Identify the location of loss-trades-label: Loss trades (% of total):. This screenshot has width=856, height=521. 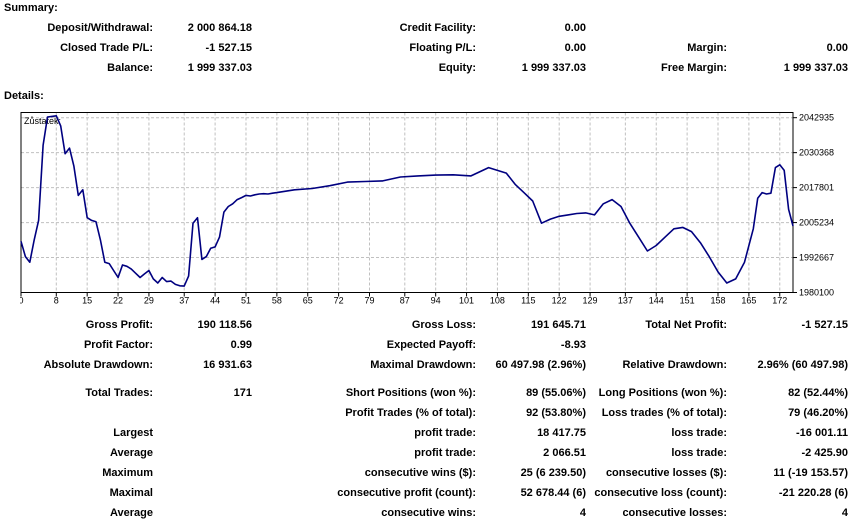
(664, 413).